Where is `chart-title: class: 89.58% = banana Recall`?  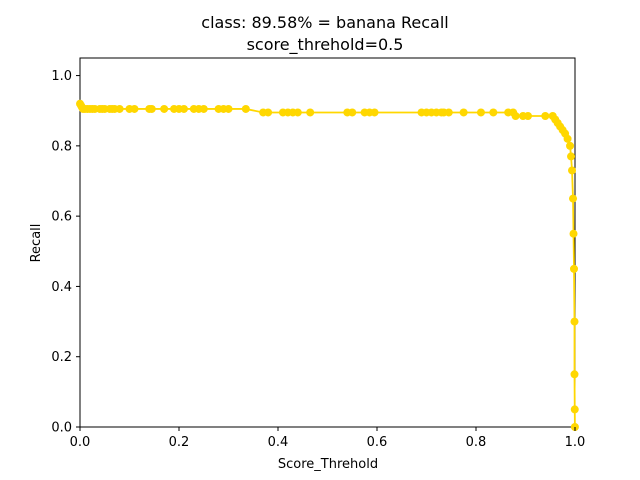
chart-title: class: 89.58% = banana Recall is located at coordinates (324, 22).